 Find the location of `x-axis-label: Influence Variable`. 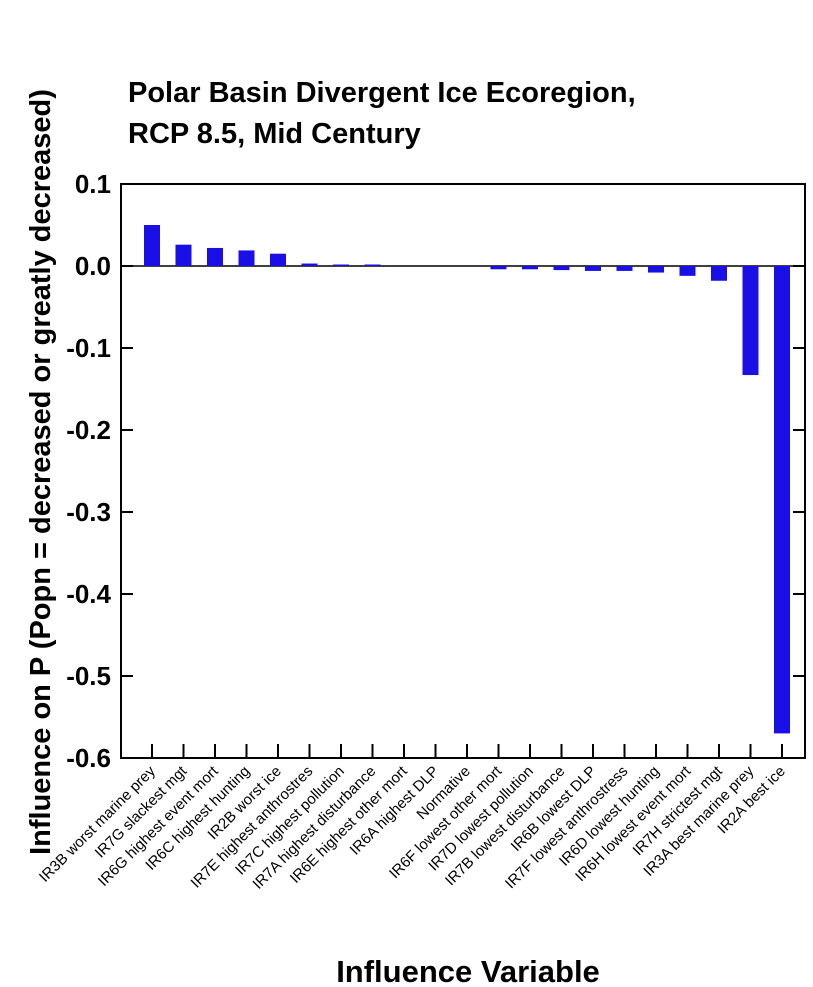

x-axis-label: Influence Variable is located at coordinates (468, 970).